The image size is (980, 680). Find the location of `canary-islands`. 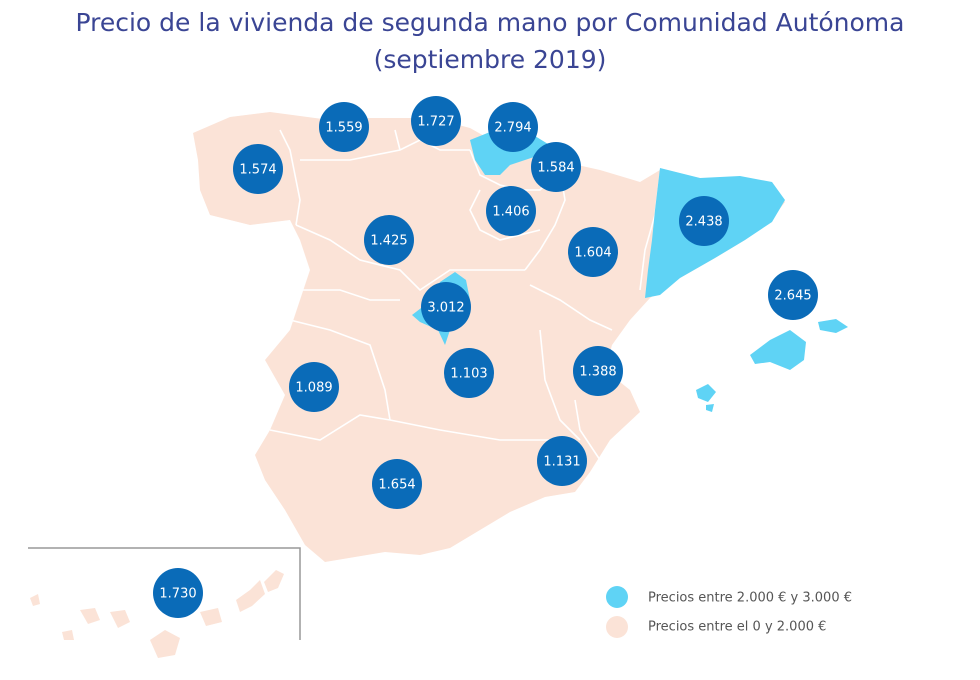

canary-islands is located at coordinates (157, 614).